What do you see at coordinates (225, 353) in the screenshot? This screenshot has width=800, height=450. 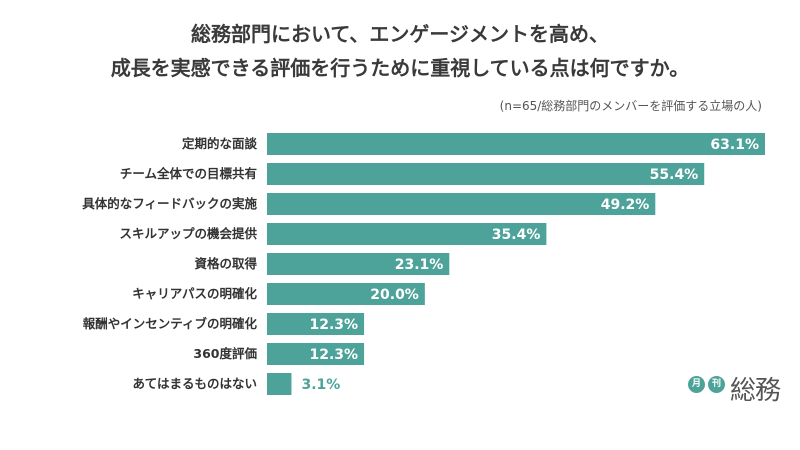 I see `category-label: 360度評価` at bounding box center [225, 353].